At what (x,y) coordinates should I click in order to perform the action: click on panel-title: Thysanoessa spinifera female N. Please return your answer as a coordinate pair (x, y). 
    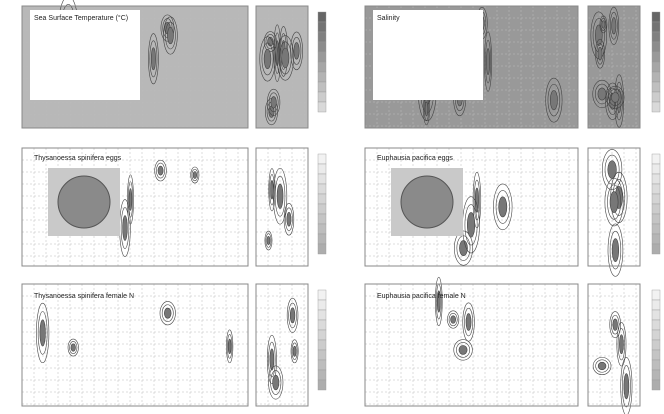
    Looking at the image, I should click on (84, 296).